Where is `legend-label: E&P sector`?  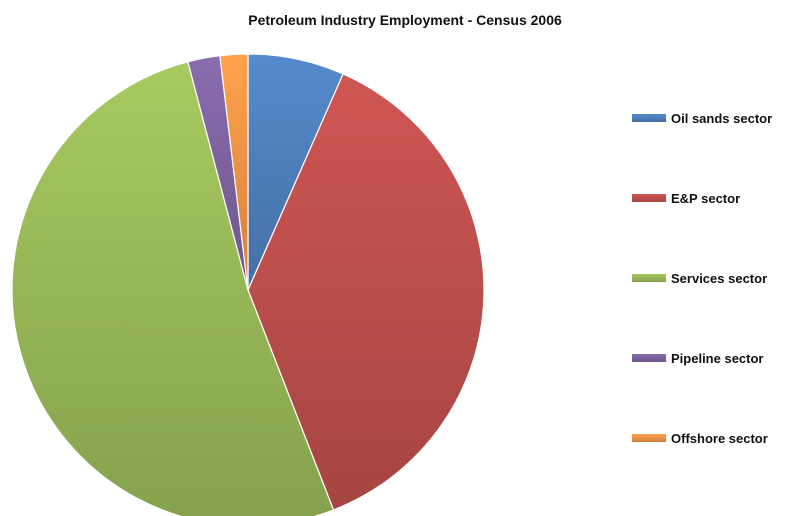
legend-label: E&P sector is located at coordinates (706, 198).